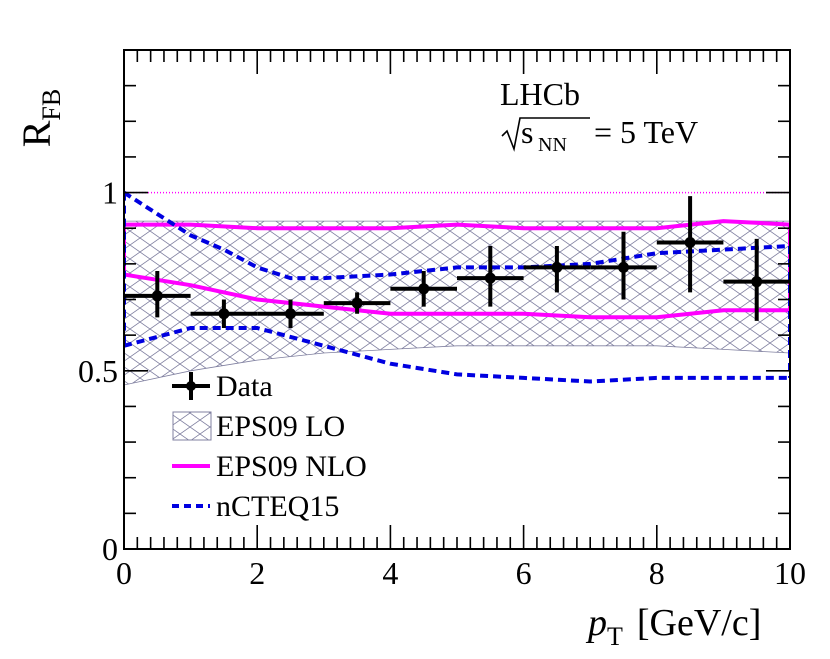  Describe the element at coordinates (527, 132) in the screenshot. I see `energy-label-symbol: s` at that location.